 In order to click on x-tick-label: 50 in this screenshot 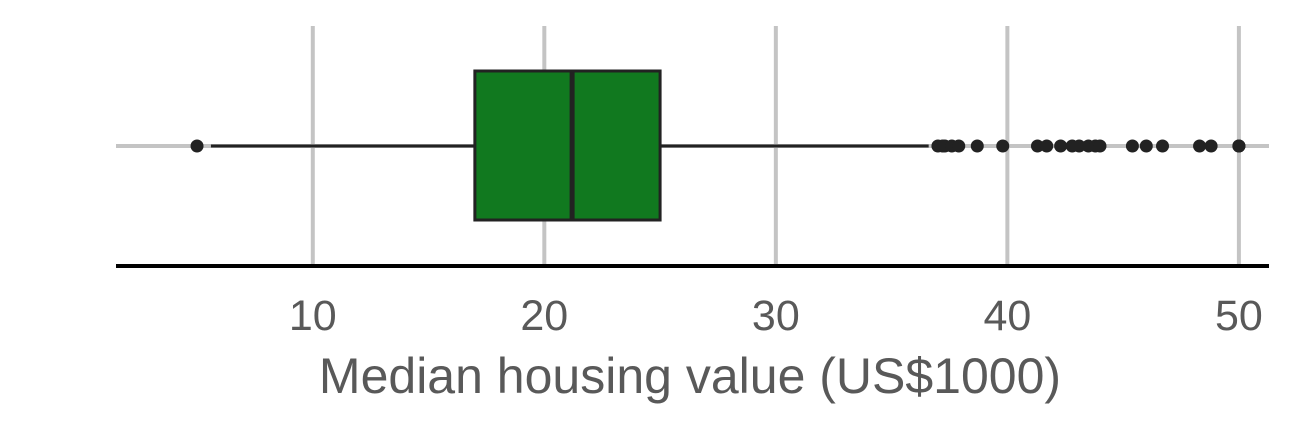, I will do `click(1239, 316)`.